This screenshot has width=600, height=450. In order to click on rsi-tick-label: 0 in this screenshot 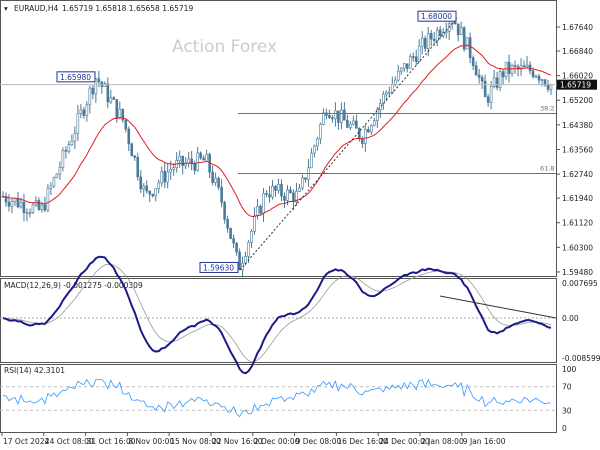, I will do `click(564, 428)`.